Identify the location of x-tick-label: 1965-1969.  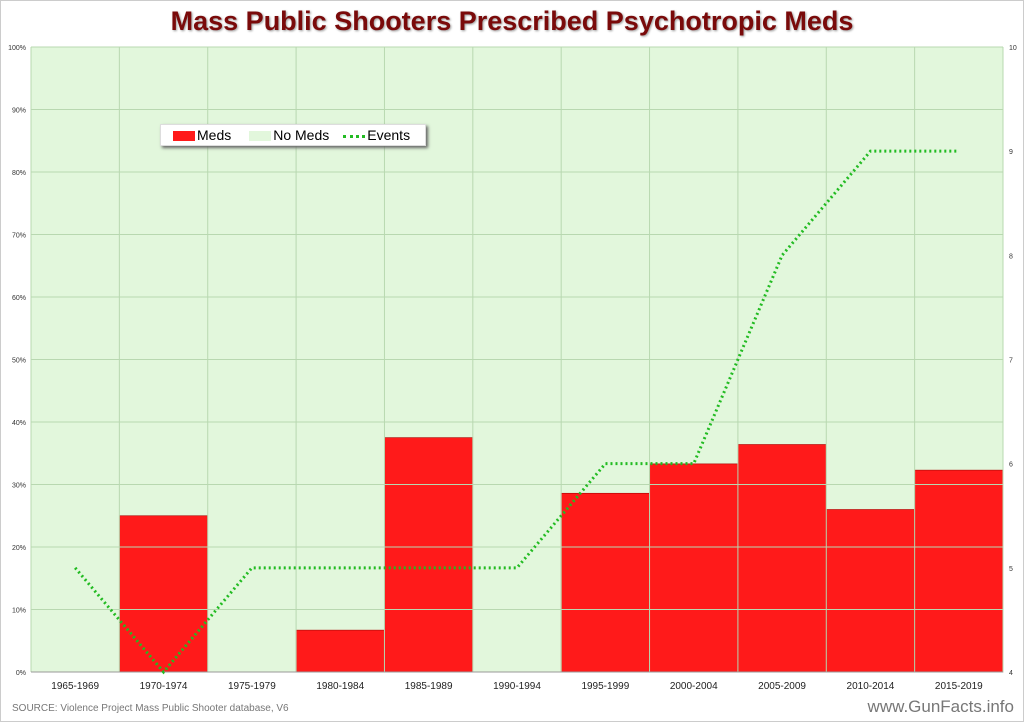
(75, 686).